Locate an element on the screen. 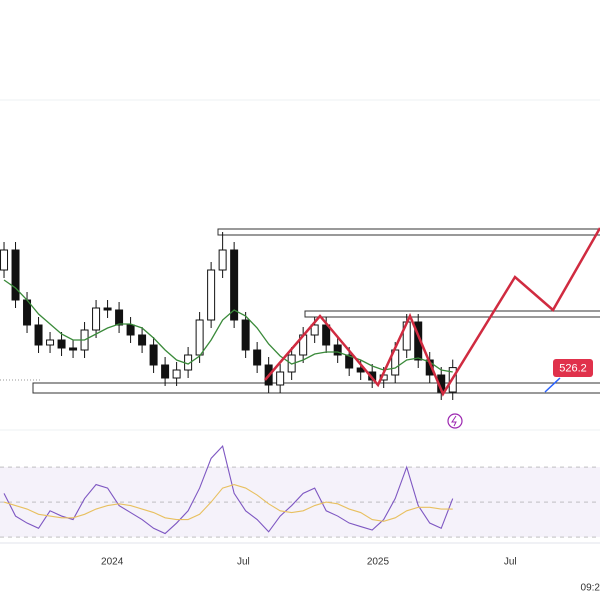 This screenshot has height=600, width=600. price-label: 526.2 is located at coordinates (573, 368).